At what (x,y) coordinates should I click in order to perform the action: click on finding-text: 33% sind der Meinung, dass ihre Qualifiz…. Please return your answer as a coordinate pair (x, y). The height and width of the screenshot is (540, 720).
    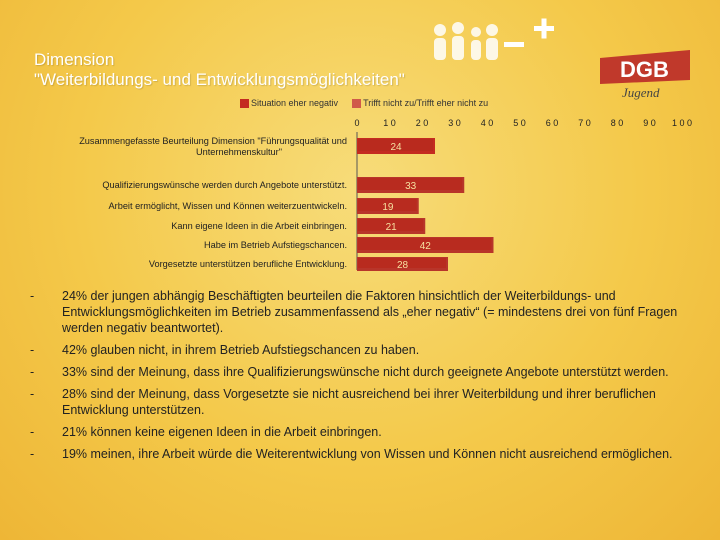
    Looking at the image, I should click on (365, 372).